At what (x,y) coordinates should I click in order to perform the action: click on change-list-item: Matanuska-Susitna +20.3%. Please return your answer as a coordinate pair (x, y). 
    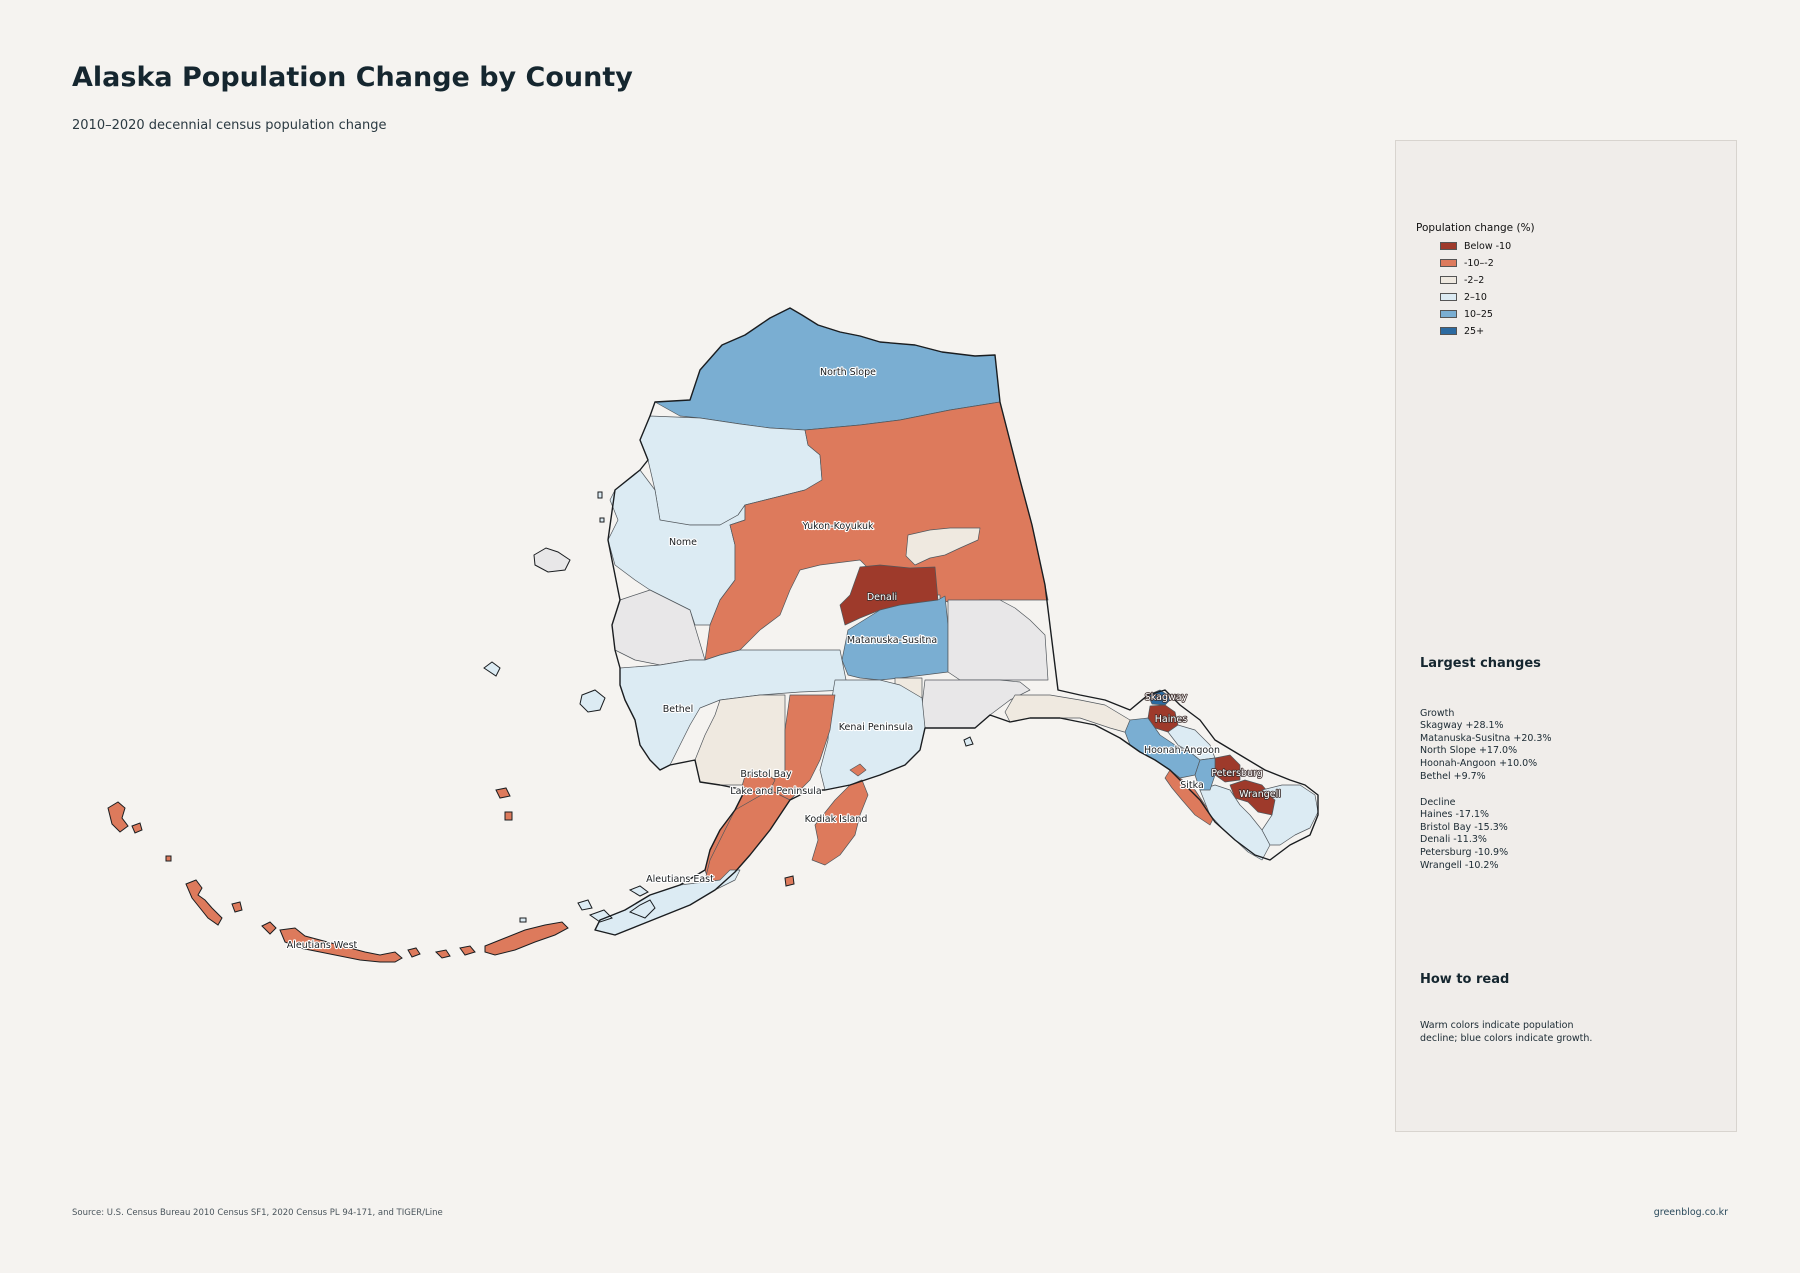
    Looking at the image, I should click on (1486, 738).